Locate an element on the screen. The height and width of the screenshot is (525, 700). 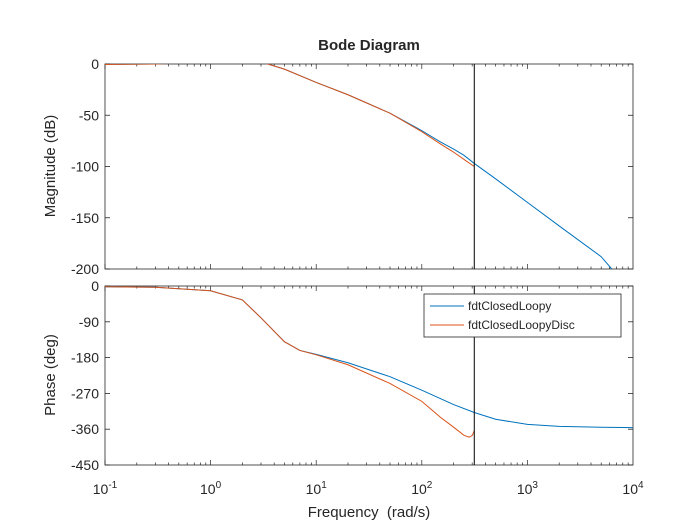
legend-box is located at coordinates (522, 315).